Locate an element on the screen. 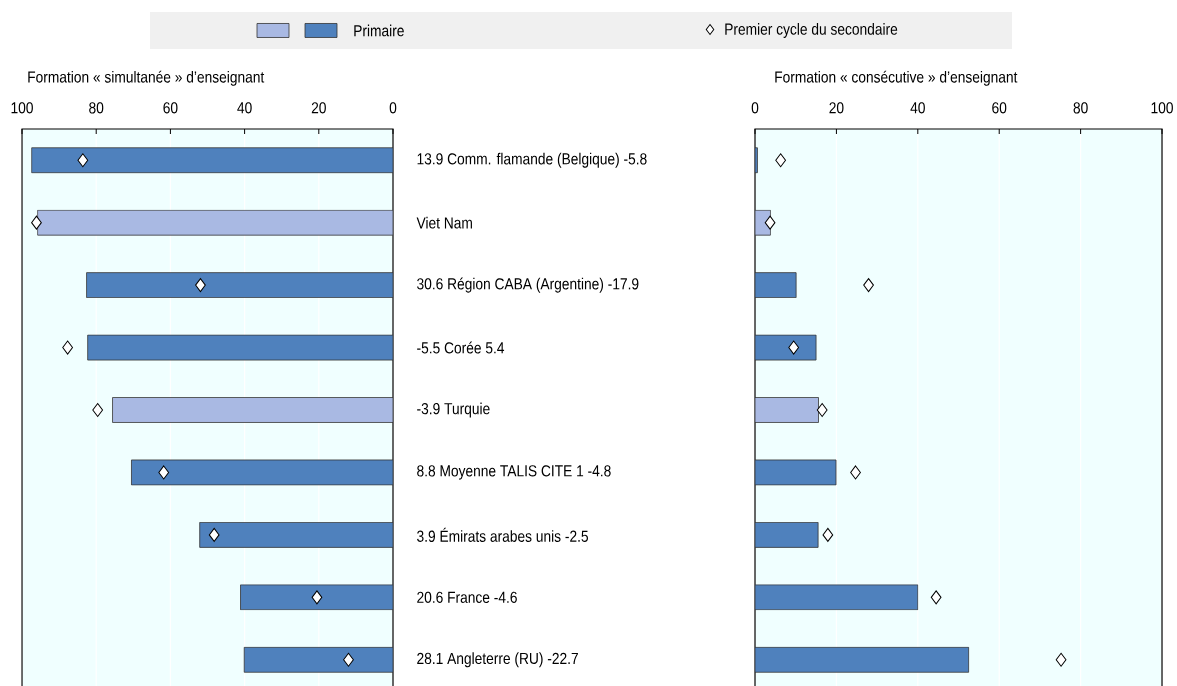 This screenshot has width=1177, height=686. y-tick-label: 3.9 Émirats arabes unis -2.5 is located at coordinates (503, 534).